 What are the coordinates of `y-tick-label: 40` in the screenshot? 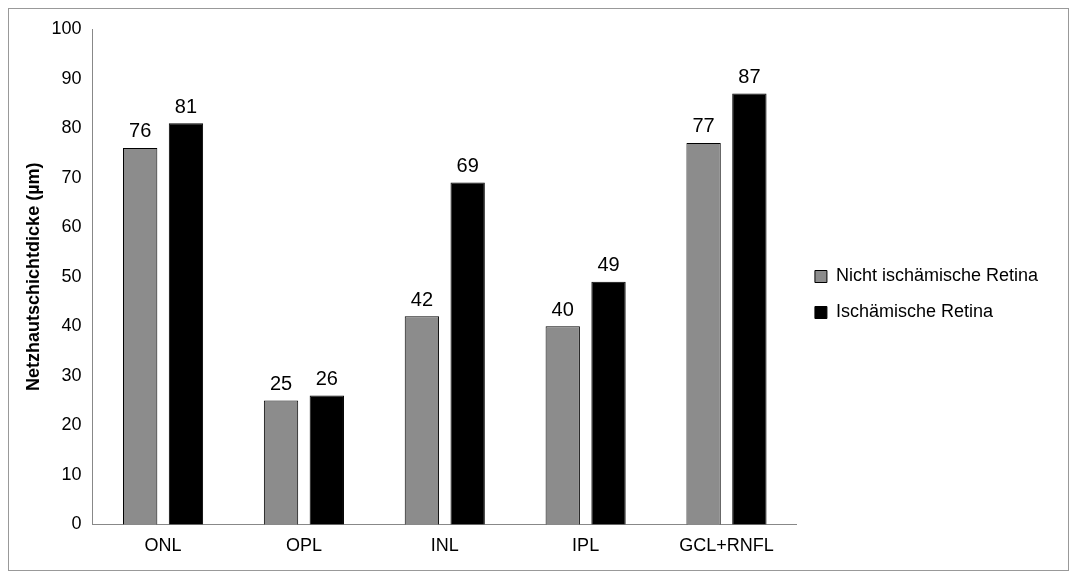 It's located at (71, 325).